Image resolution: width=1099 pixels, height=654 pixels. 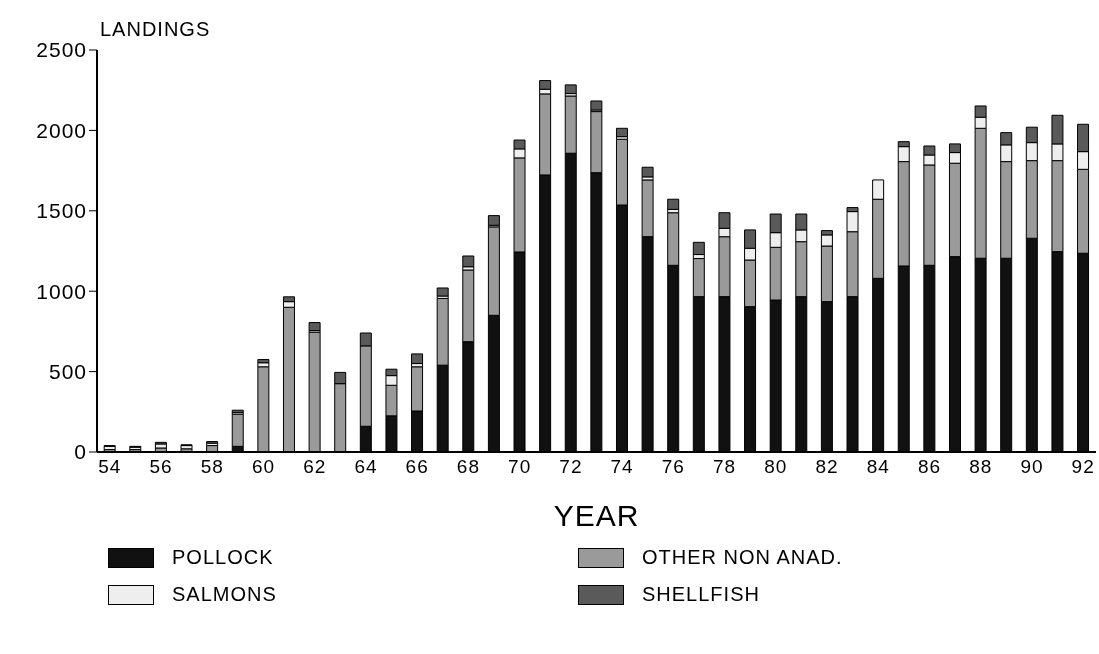 I want to click on legend-label: SHELLFISH, so click(x=701, y=594).